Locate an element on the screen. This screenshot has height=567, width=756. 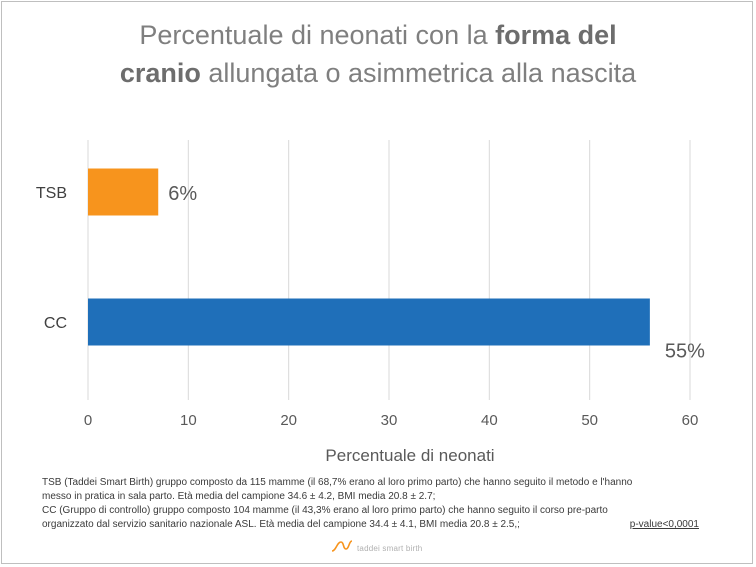
x-tick-50: 50 is located at coordinates (589, 420).